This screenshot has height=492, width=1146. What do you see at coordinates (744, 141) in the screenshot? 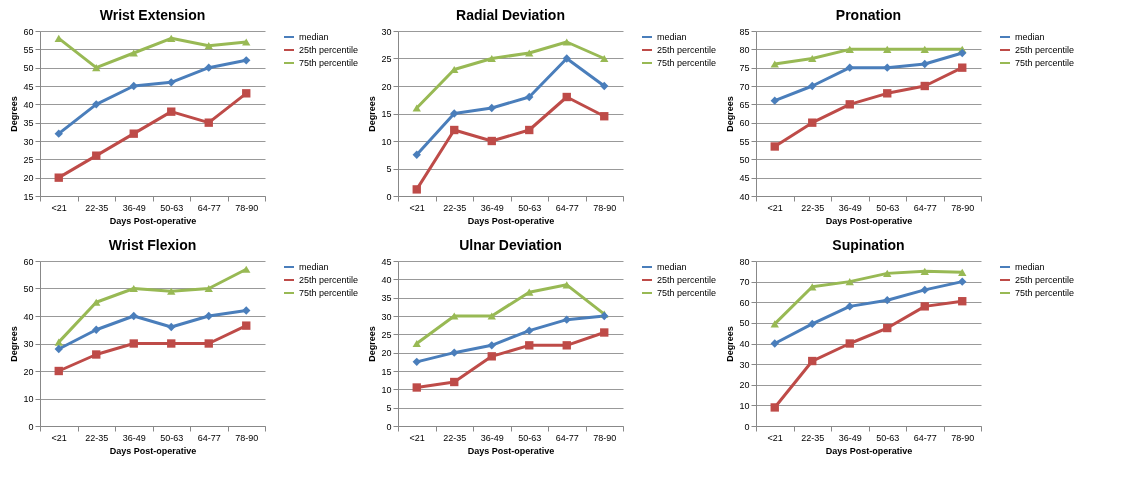
I see `y-tick-label: 55` at bounding box center [744, 141].